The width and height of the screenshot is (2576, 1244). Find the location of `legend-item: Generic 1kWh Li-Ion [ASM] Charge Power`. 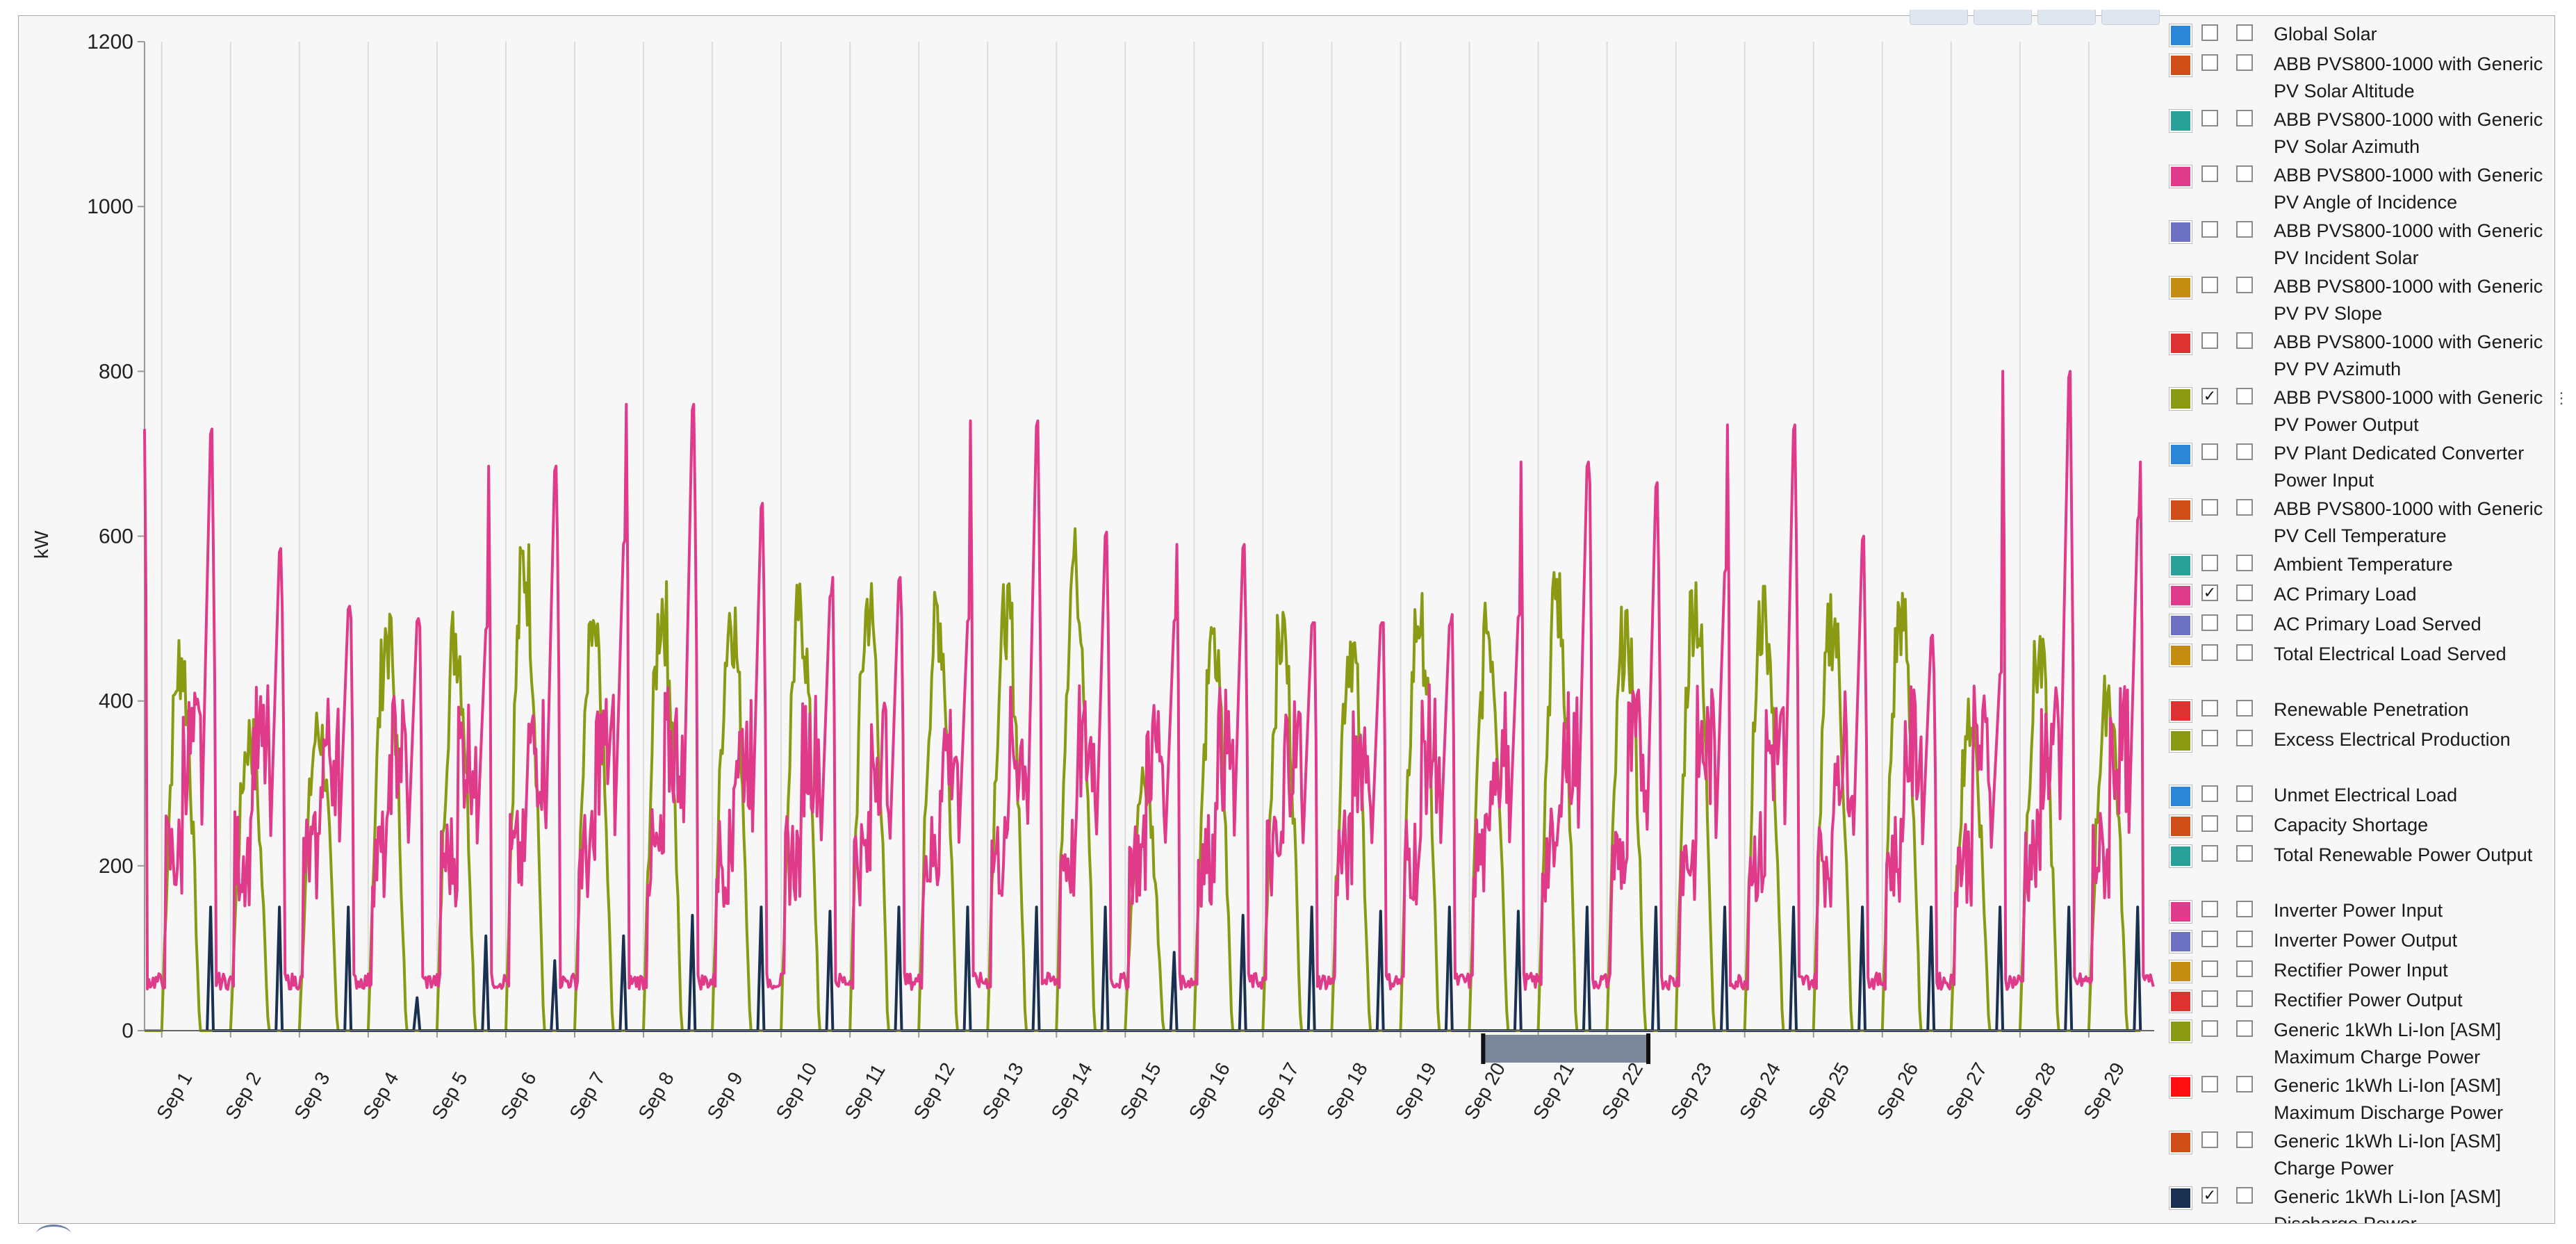

legend-item: Generic 1kWh Li-Ion [ASM] Charge Power is located at coordinates (2357, 1156).